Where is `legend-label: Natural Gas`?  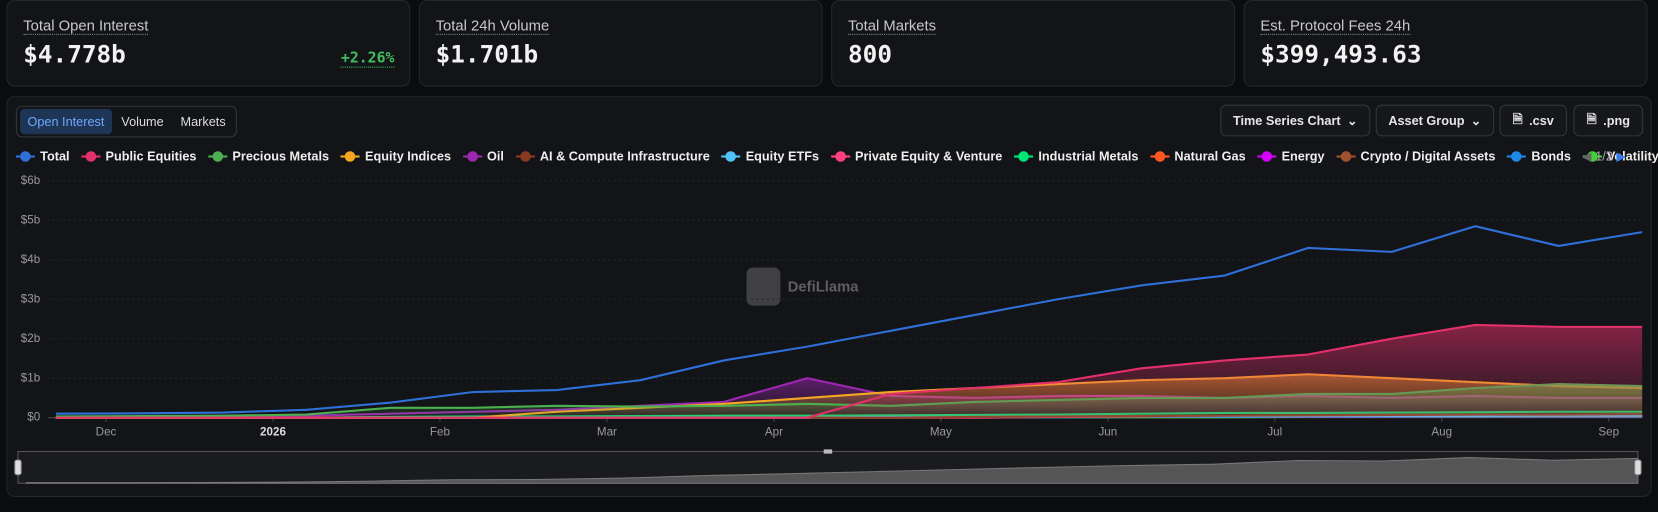
legend-label: Natural Gas is located at coordinates (1210, 156).